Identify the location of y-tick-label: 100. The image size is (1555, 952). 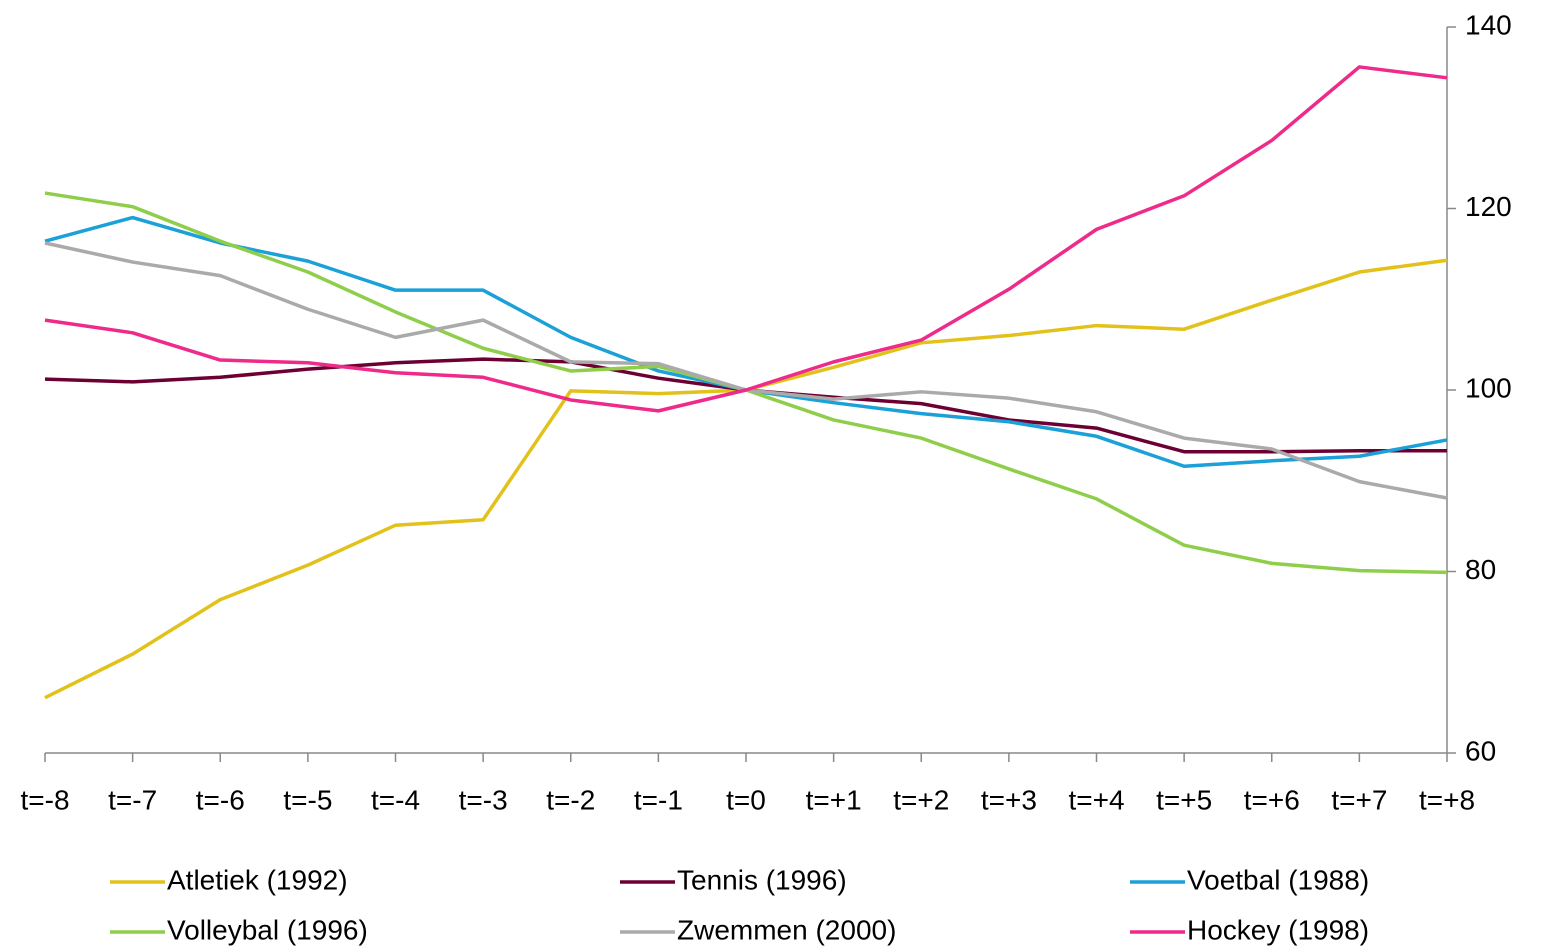
(1488, 387).